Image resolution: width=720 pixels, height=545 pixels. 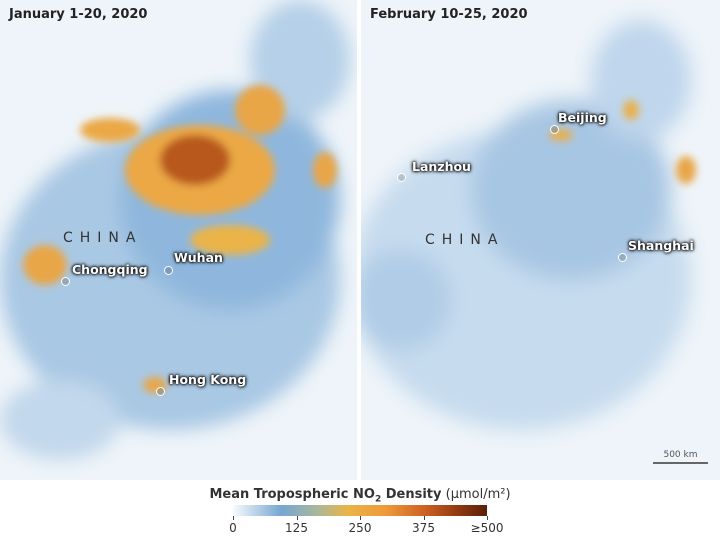 I want to click on color-legend: Mean Tropospheric NO2 Density (µmol/m²), so click(x=360, y=512).